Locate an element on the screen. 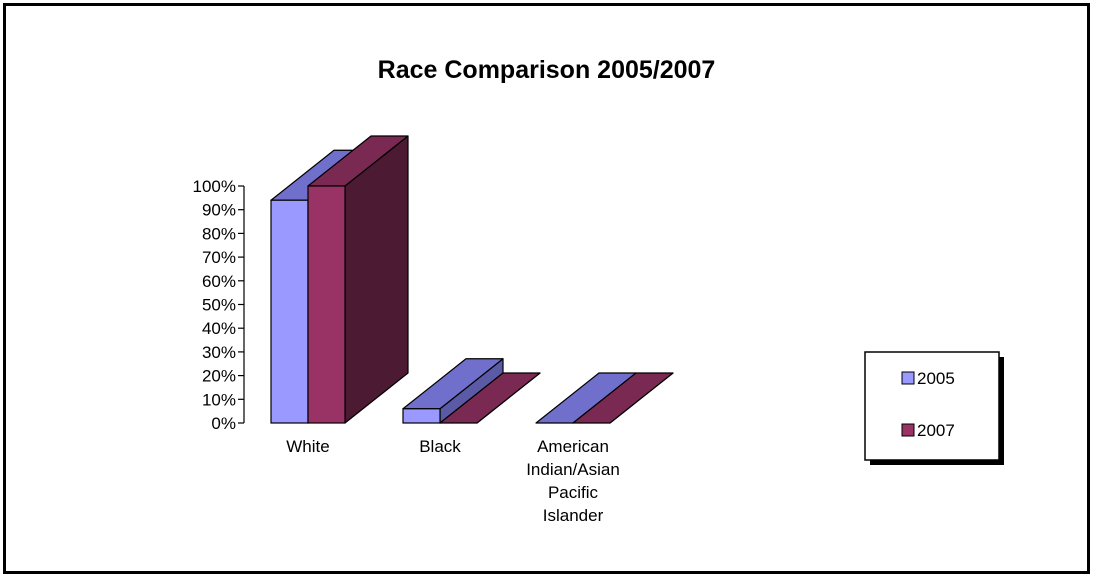 This screenshot has height=583, width=1099. y-tick-label: 20% is located at coordinates (219, 376).